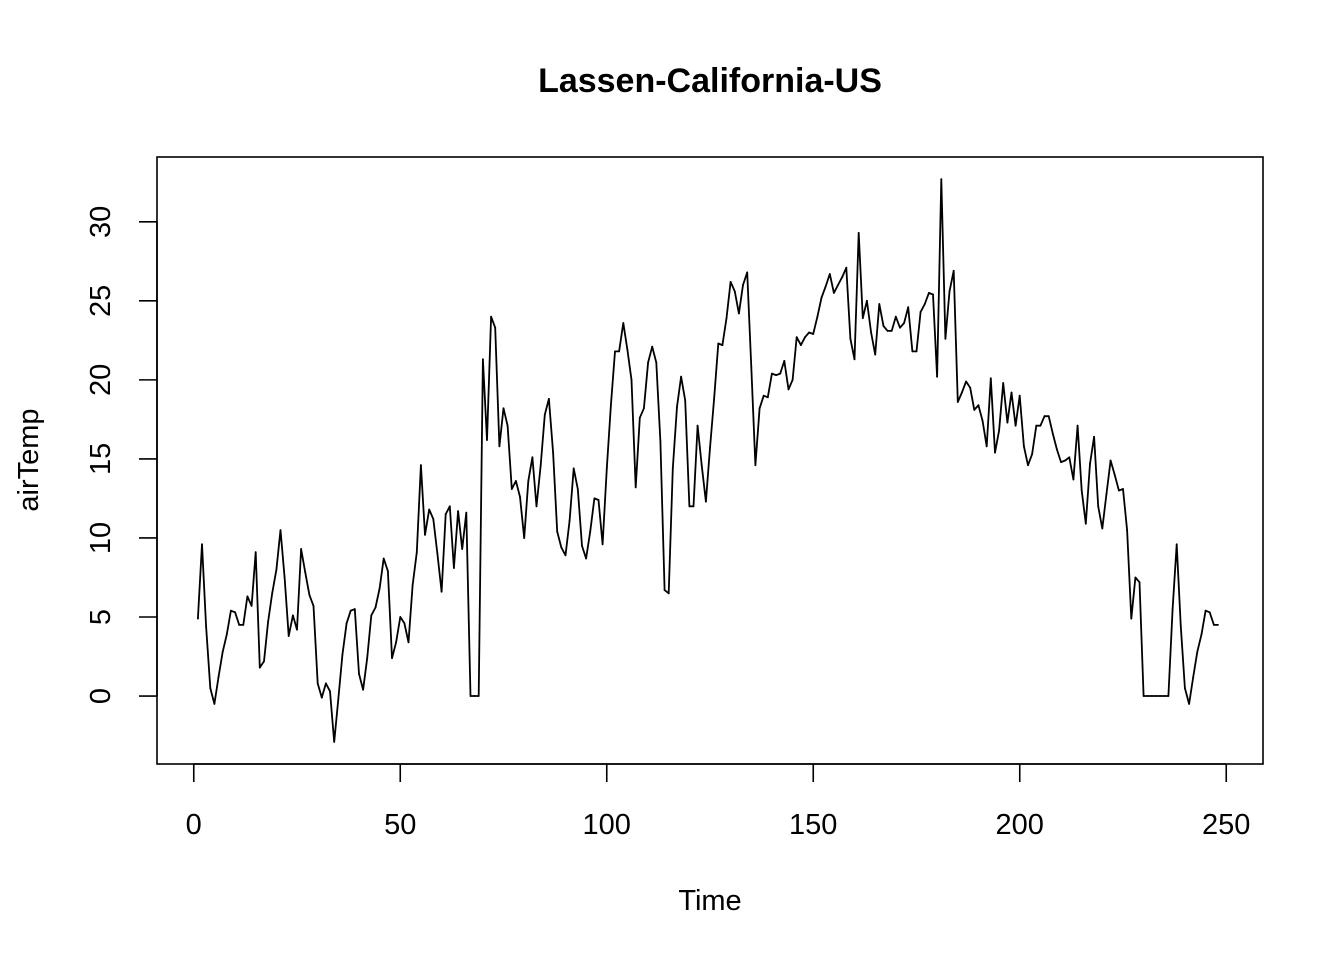  I want to click on chart-title: Lassen-California-US, so click(710, 81).